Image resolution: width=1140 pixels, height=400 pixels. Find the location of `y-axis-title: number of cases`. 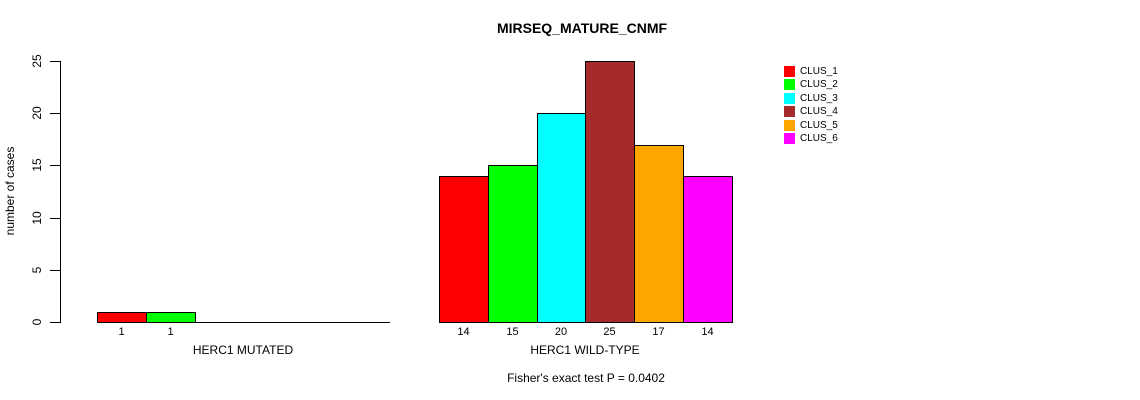

y-axis-title: number of cases is located at coordinates (10, 191).